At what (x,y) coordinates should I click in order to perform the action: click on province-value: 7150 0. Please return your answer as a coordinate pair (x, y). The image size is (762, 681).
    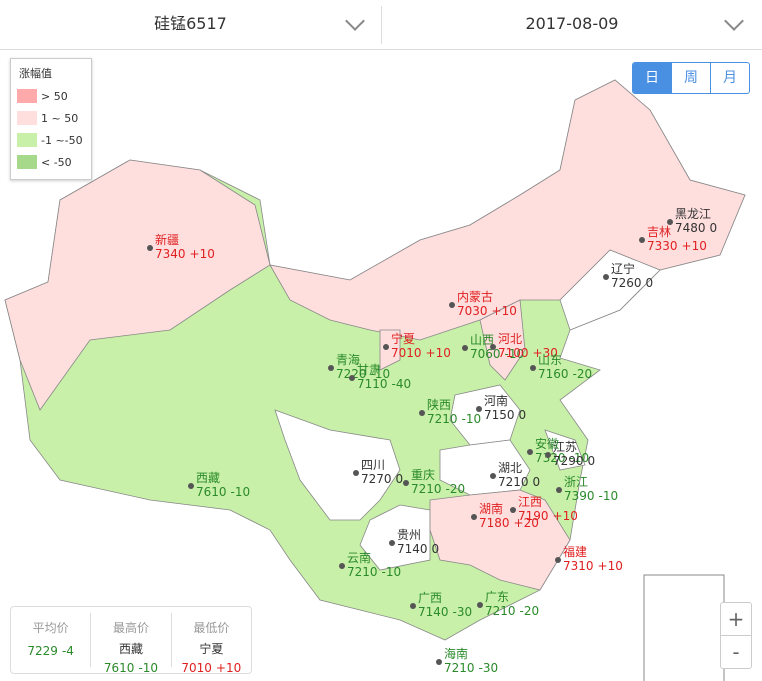
    Looking at the image, I should click on (505, 415).